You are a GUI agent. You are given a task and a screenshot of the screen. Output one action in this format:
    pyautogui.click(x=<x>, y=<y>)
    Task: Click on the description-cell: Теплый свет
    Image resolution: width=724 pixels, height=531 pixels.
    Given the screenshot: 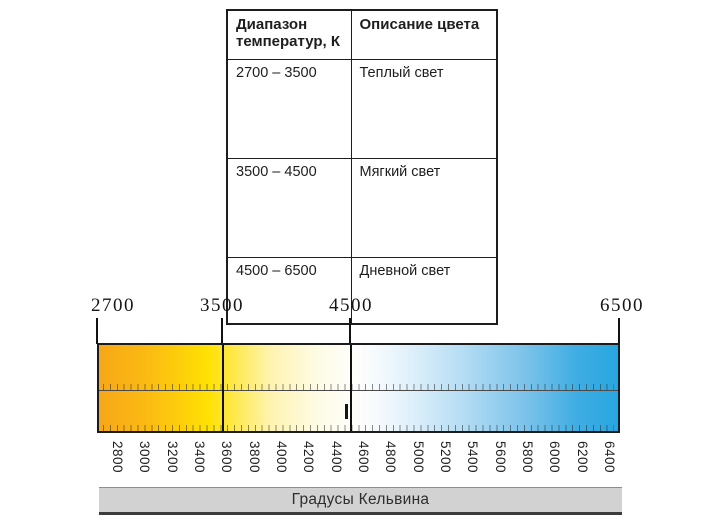 What is the action you would take?
    pyautogui.click(x=424, y=109)
    